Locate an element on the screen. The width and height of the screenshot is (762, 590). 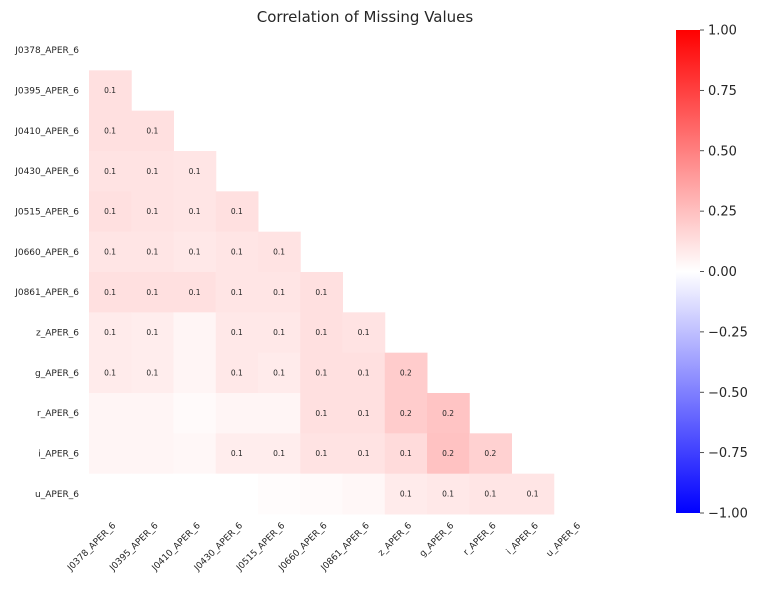
cell-annotation-7-0: 0.1 is located at coordinates (110, 332).